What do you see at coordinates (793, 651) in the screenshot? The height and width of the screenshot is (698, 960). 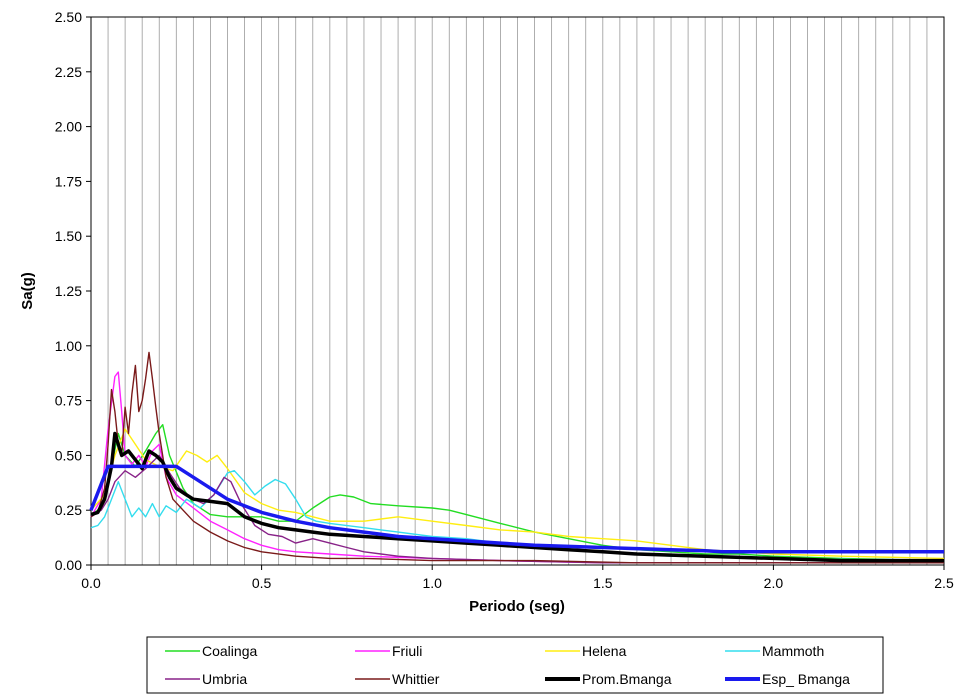 I see `legend-label-mammoth: Mammoth` at bounding box center [793, 651].